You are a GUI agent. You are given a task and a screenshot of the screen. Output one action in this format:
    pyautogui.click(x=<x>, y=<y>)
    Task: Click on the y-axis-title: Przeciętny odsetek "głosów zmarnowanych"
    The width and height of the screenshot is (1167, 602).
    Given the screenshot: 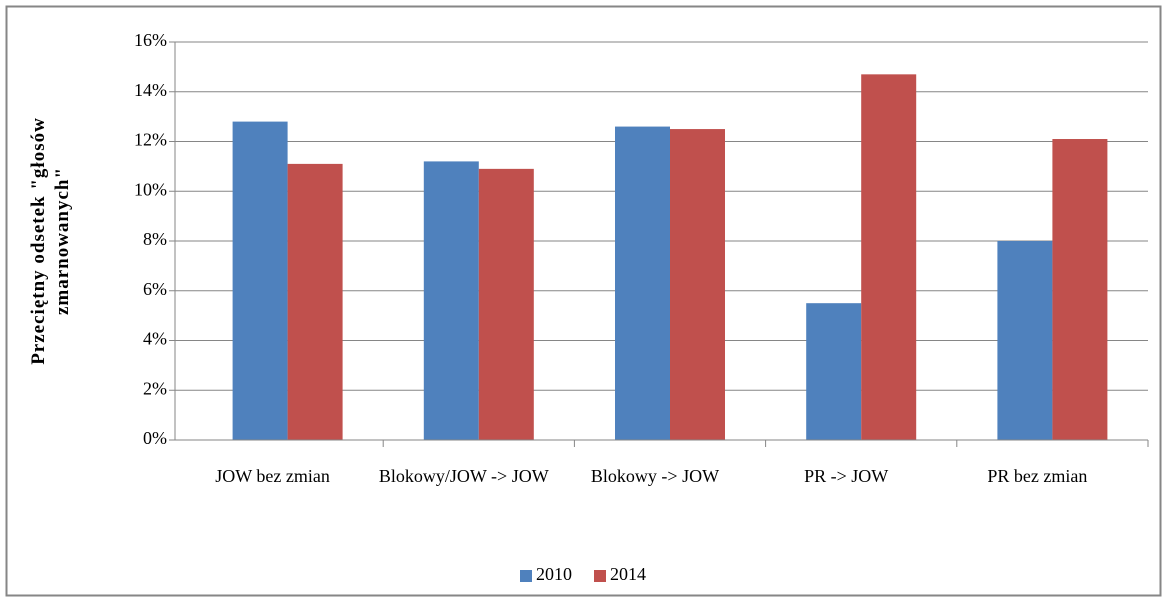 What is the action you would take?
    pyautogui.click(x=50, y=241)
    